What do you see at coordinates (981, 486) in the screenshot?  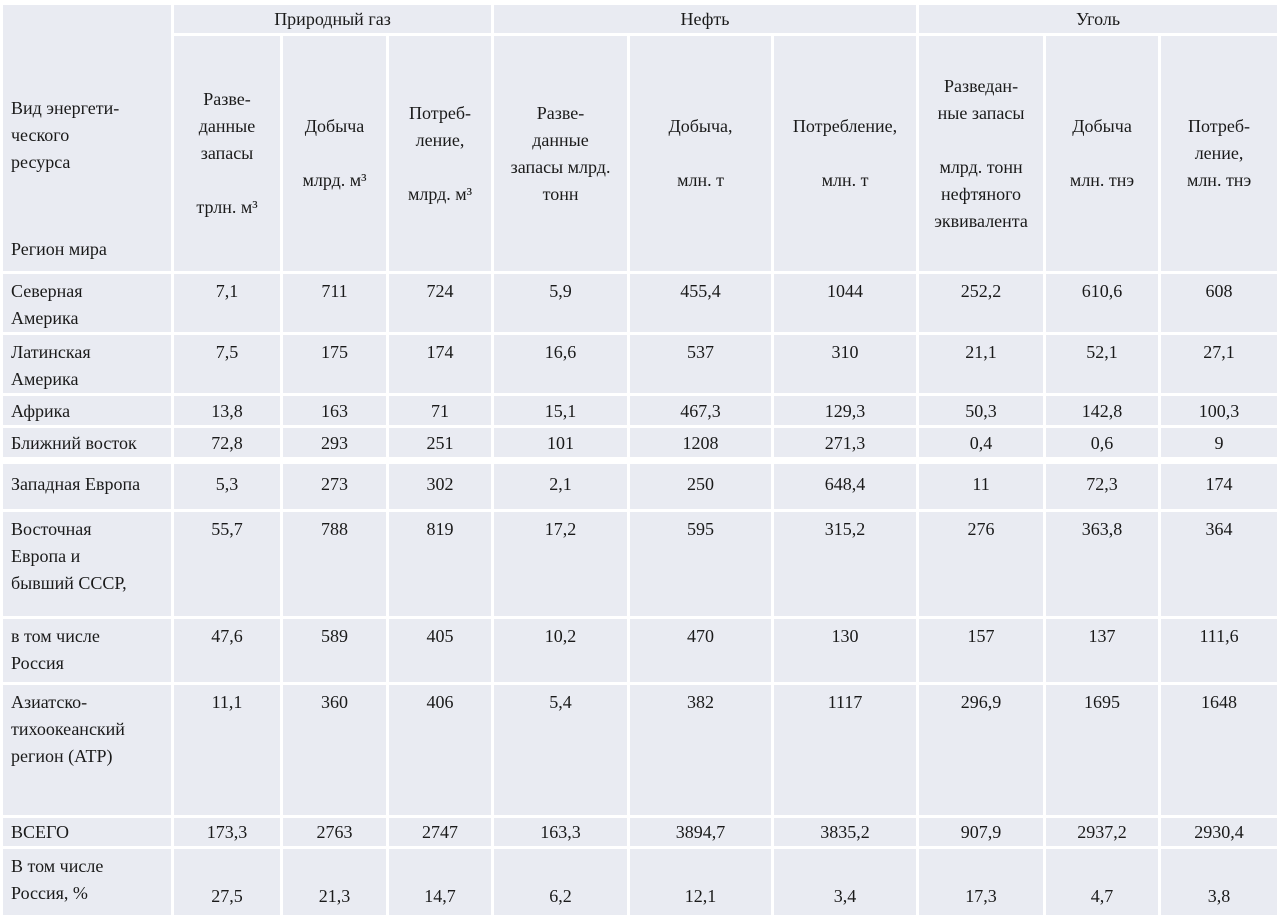 I see `value-cell: 11` at bounding box center [981, 486].